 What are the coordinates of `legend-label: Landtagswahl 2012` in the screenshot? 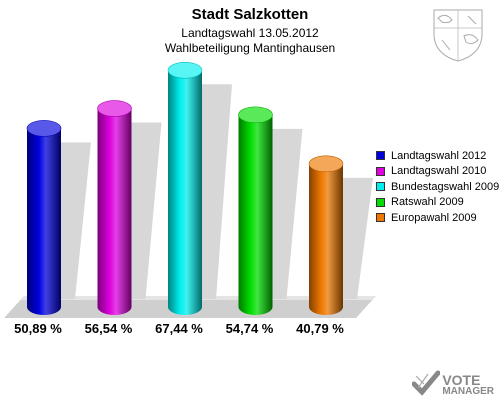 It's located at (439, 155).